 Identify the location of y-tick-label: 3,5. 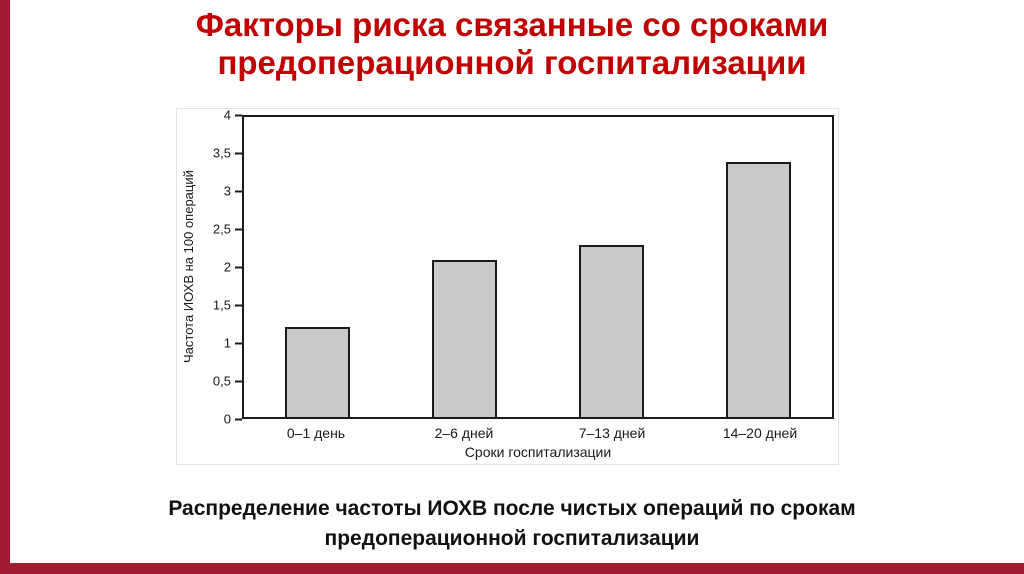
(221, 153).